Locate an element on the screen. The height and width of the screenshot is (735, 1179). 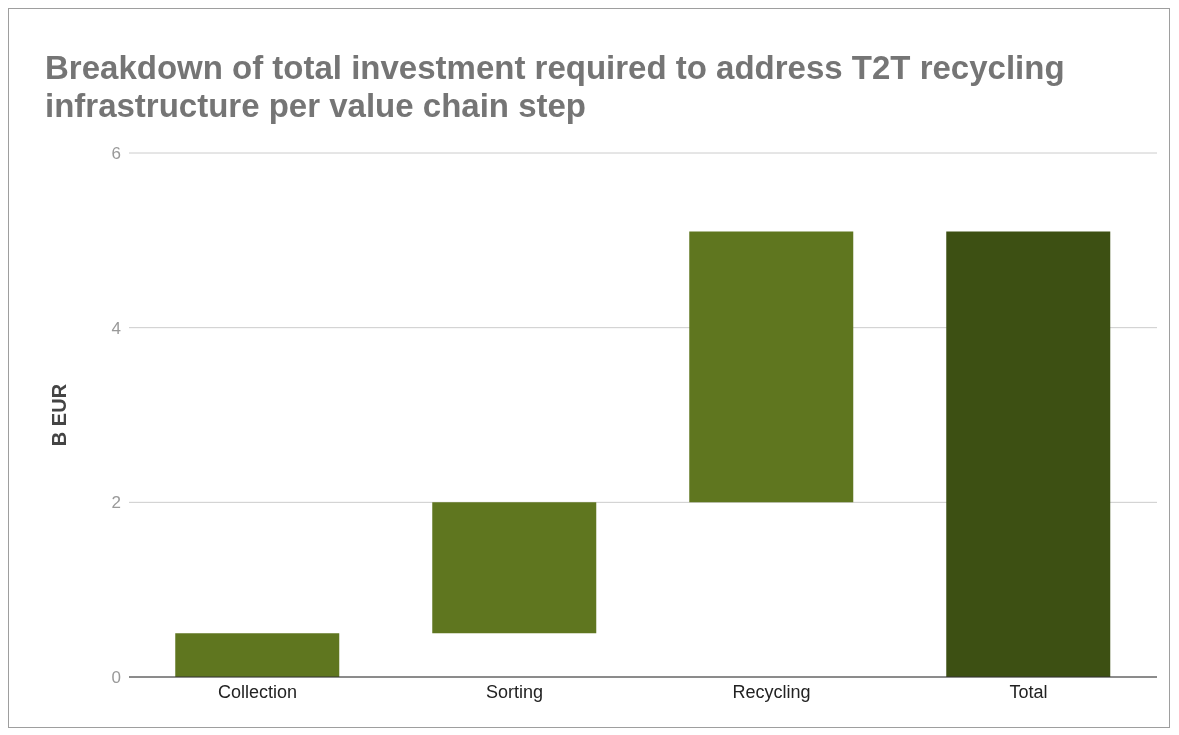
y-tick-label: 4 is located at coordinates (116, 328).